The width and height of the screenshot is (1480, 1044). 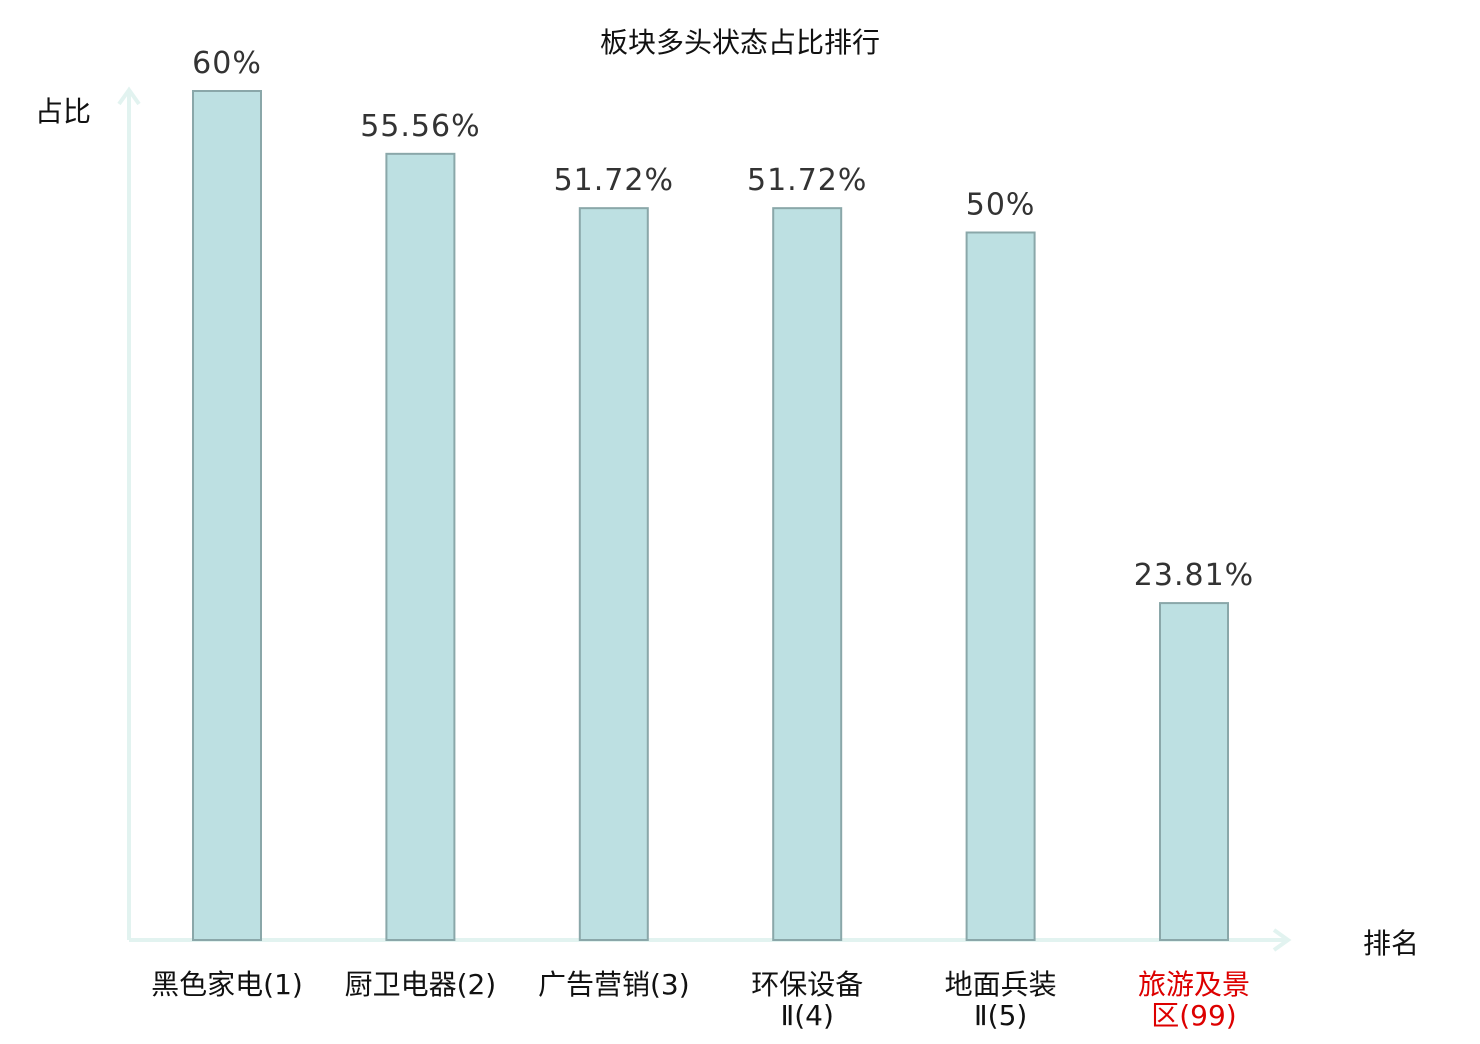 I want to click on y-axis-arrow-icon, so click(x=129, y=96).